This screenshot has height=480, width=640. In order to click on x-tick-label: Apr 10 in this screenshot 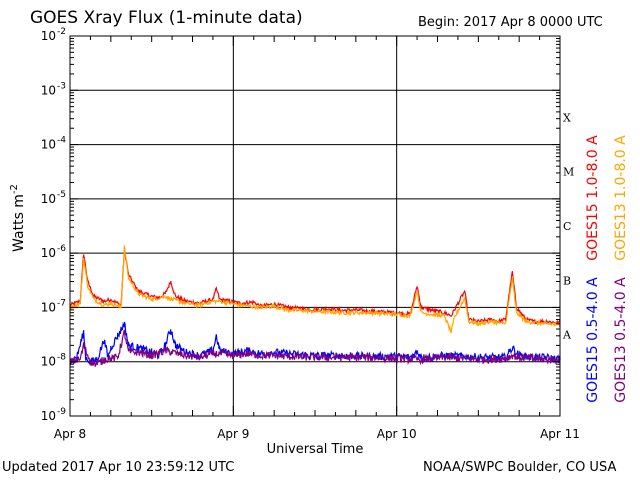, I will do `click(397, 434)`.